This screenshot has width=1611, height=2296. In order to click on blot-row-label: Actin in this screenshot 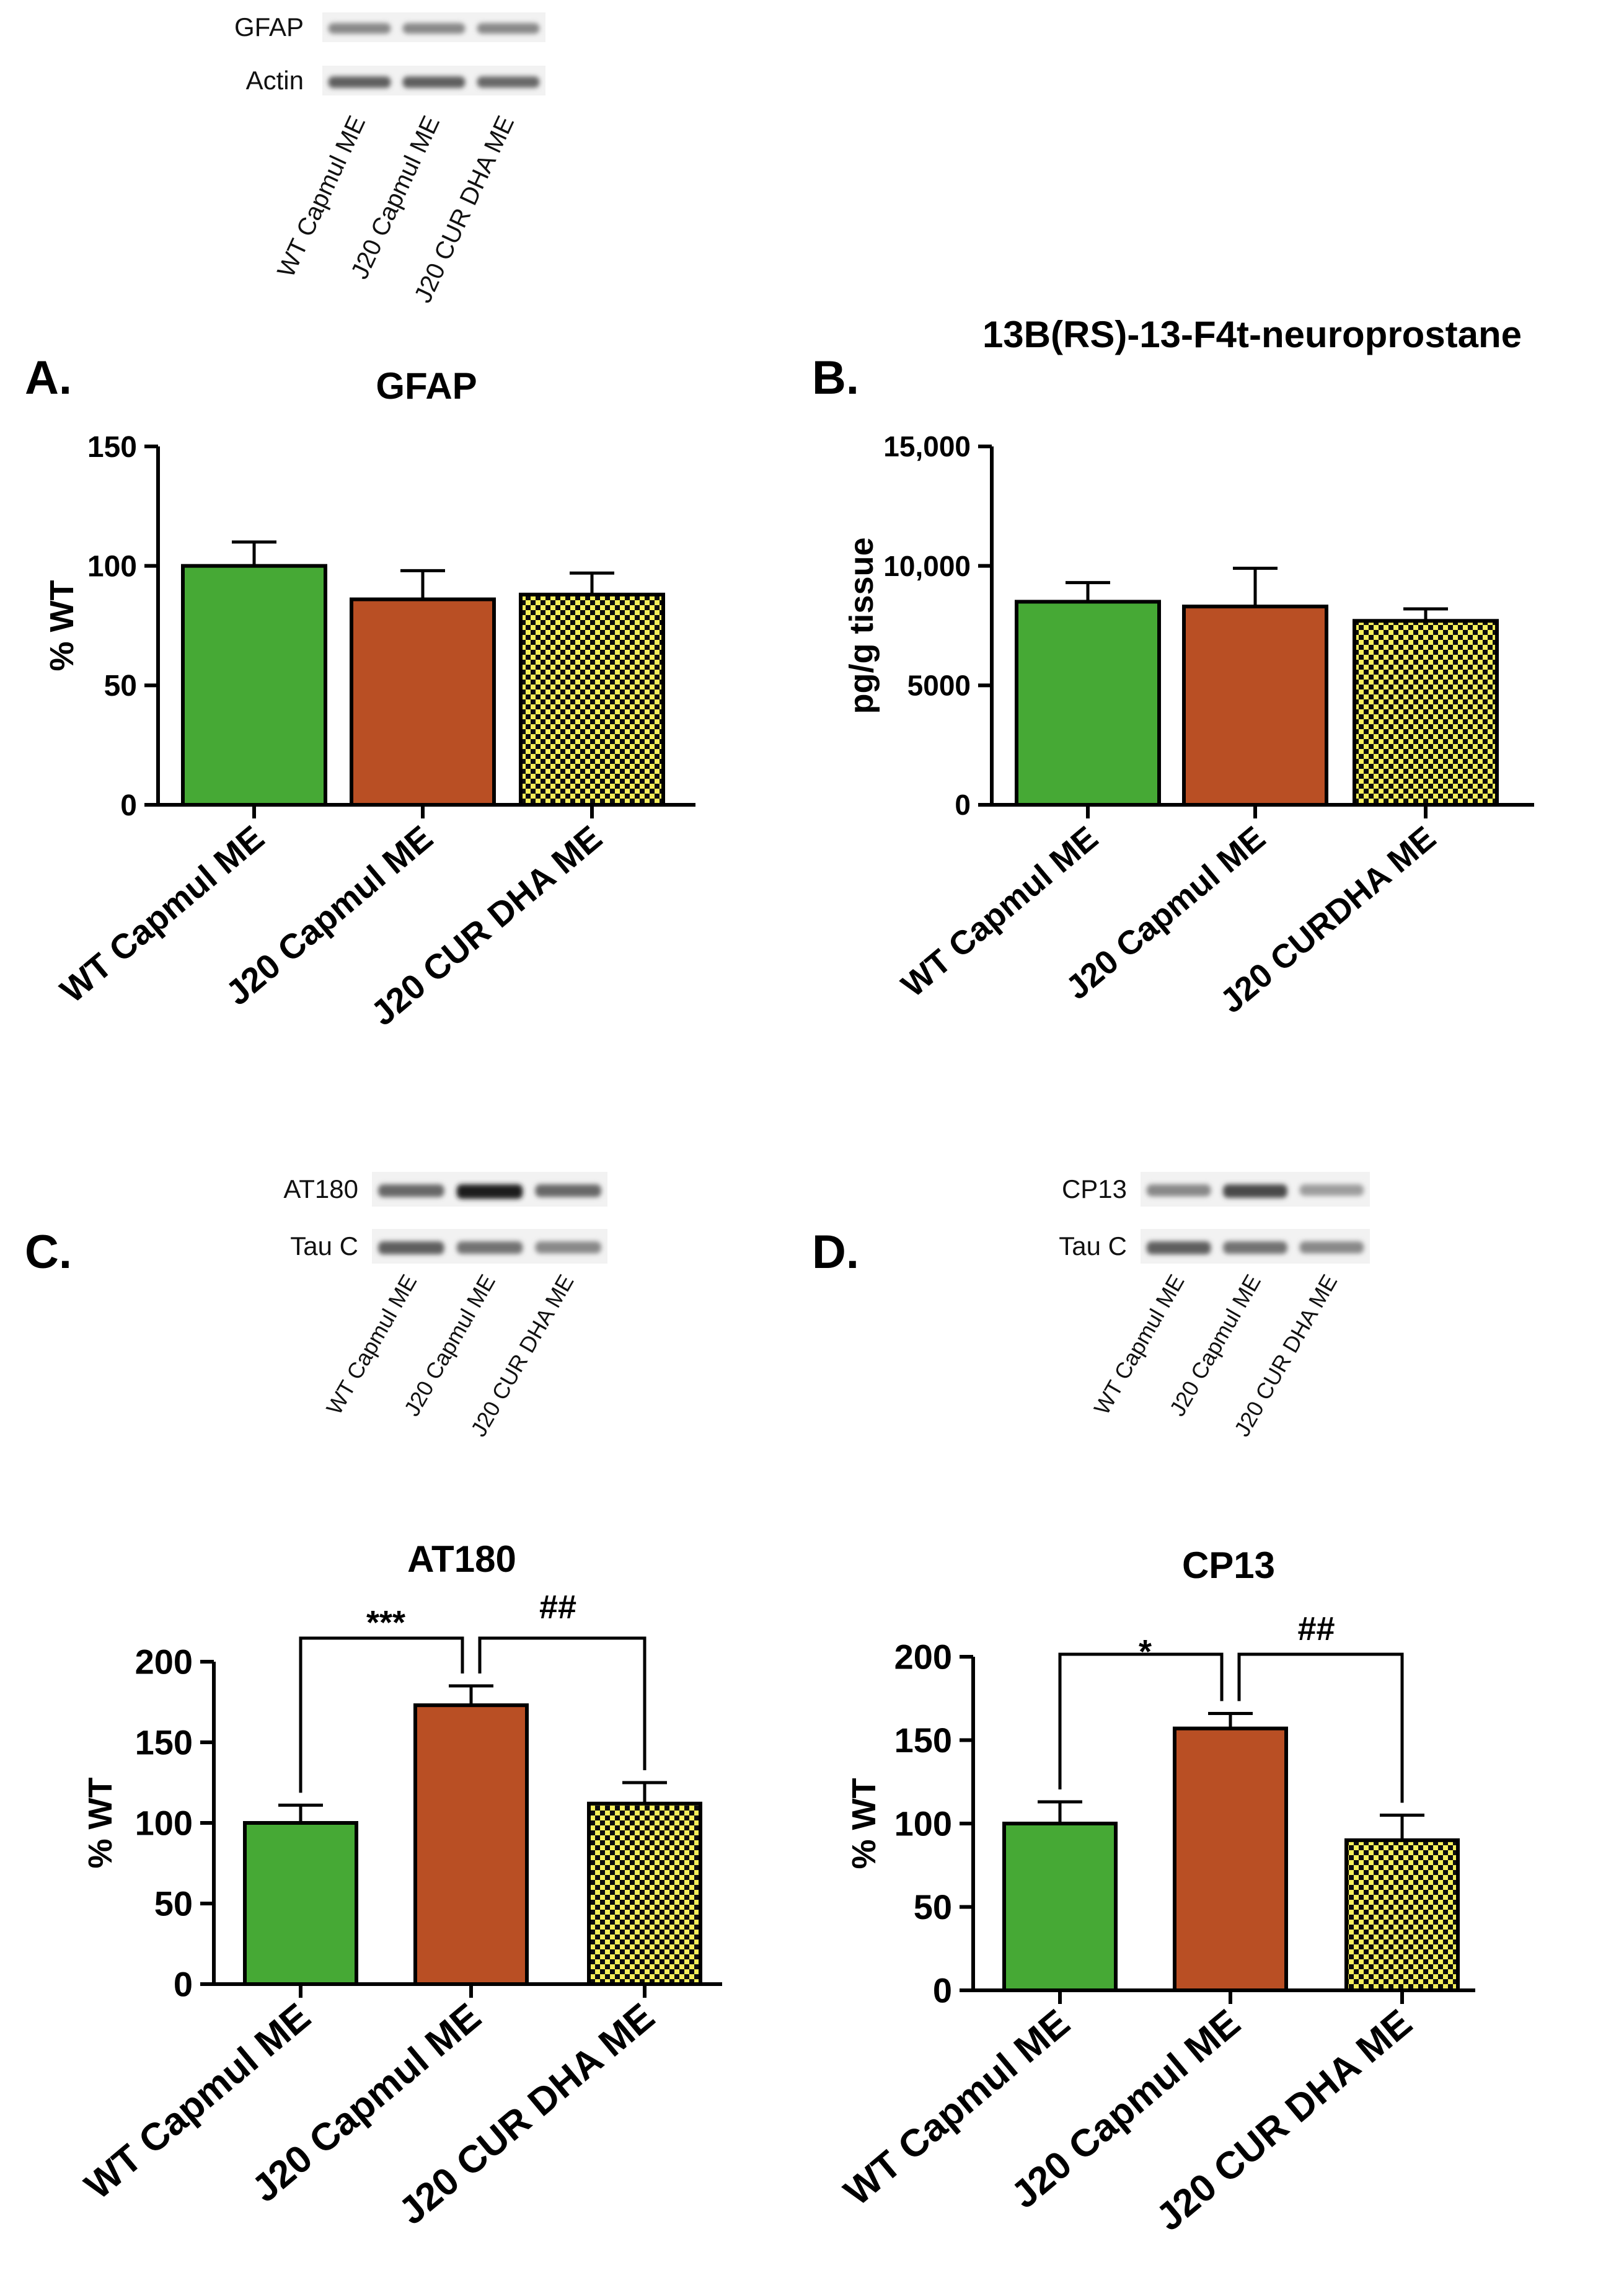, I will do `click(275, 81)`.